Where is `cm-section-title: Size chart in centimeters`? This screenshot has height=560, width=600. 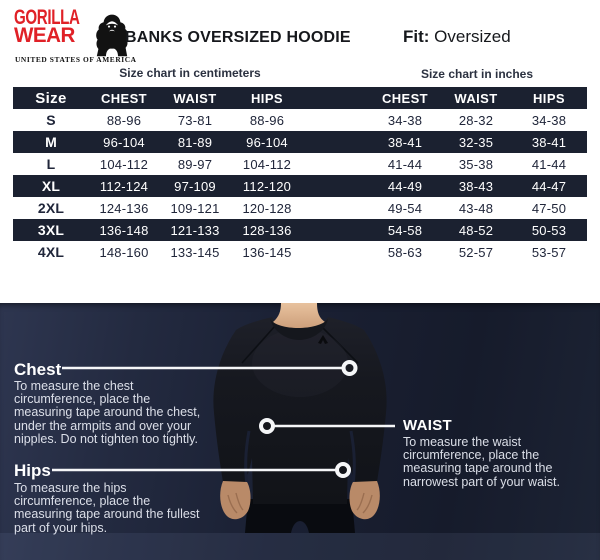 cm-section-title: Size chart in centimeters is located at coordinates (190, 73).